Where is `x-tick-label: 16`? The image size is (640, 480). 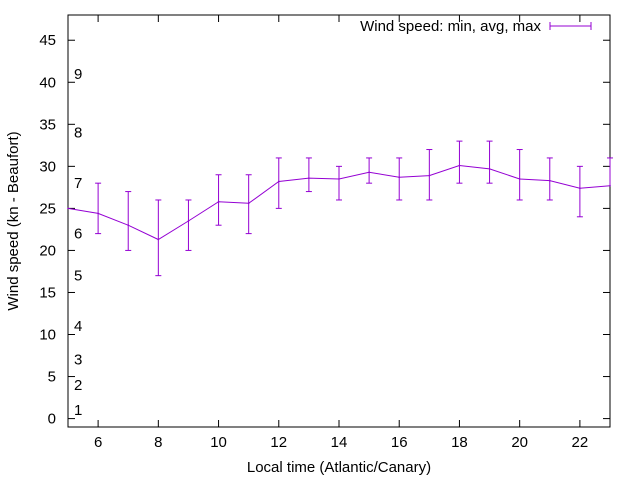 x-tick-label: 16 is located at coordinates (399, 442).